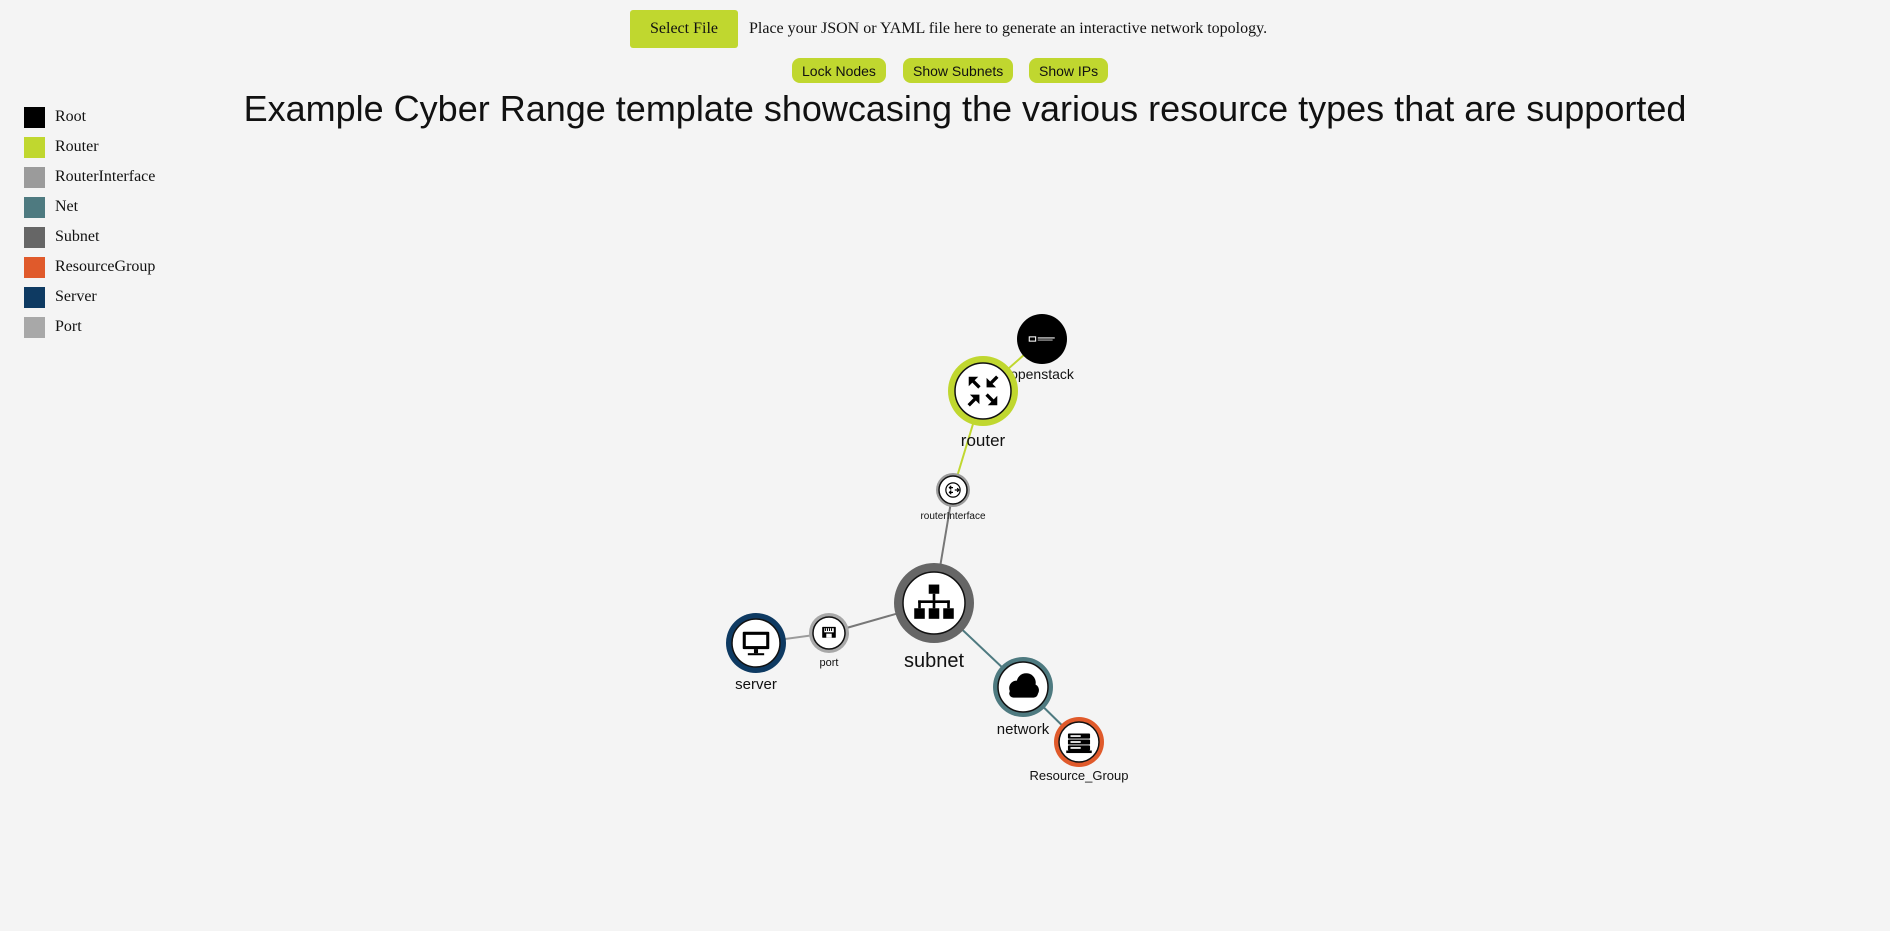  I want to click on node-subnet, so click(934, 603).